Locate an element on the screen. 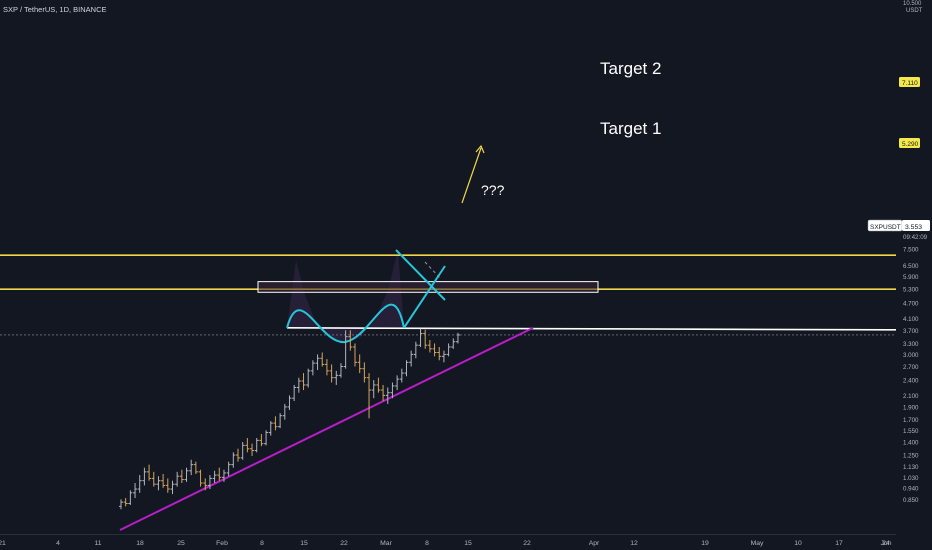  last-price-badge: SXPUSDT 3.553 09:42:09 is located at coordinates (898, 230).